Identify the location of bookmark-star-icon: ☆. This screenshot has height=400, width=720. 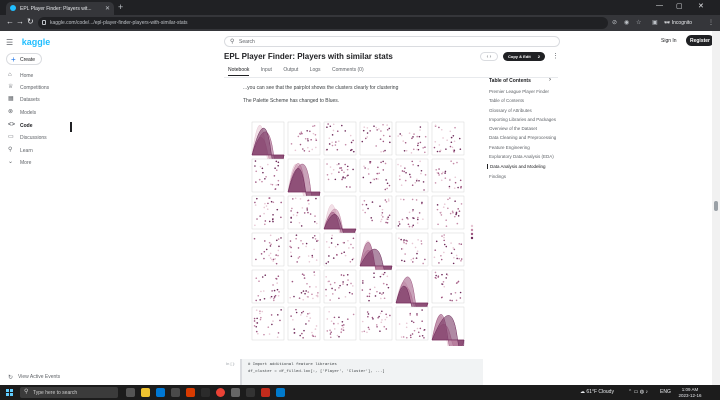
(639, 23).